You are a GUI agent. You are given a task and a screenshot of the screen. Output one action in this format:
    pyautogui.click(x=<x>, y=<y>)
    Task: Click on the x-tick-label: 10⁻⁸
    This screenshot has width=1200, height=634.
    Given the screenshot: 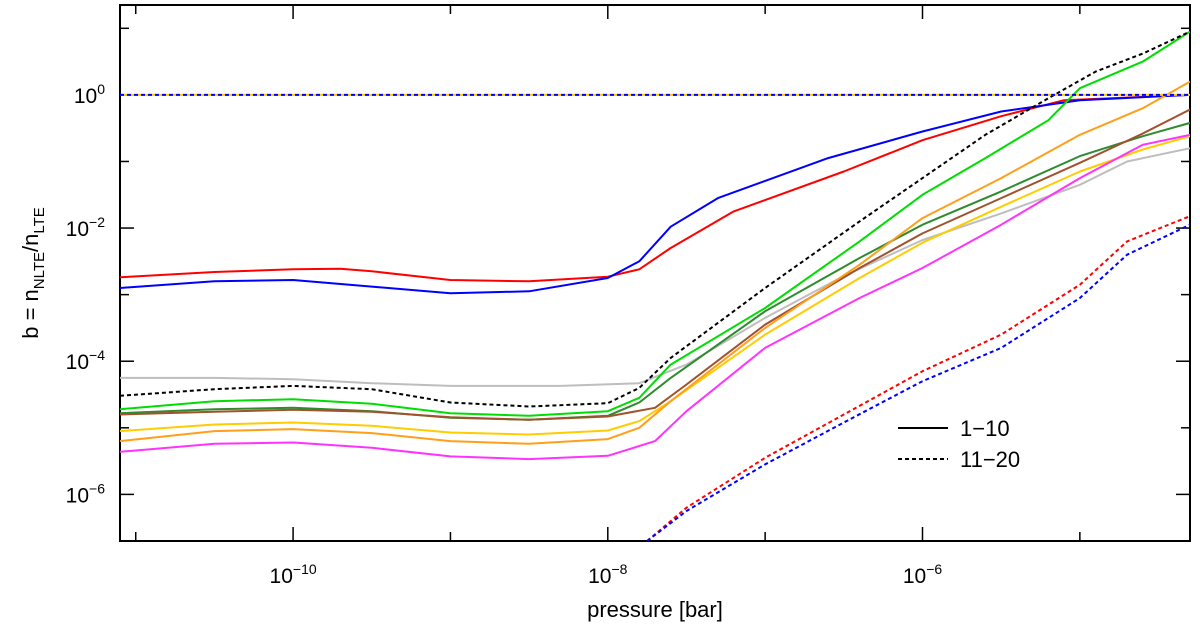 What is the action you would take?
    pyautogui.click(x=608, y=574)
    